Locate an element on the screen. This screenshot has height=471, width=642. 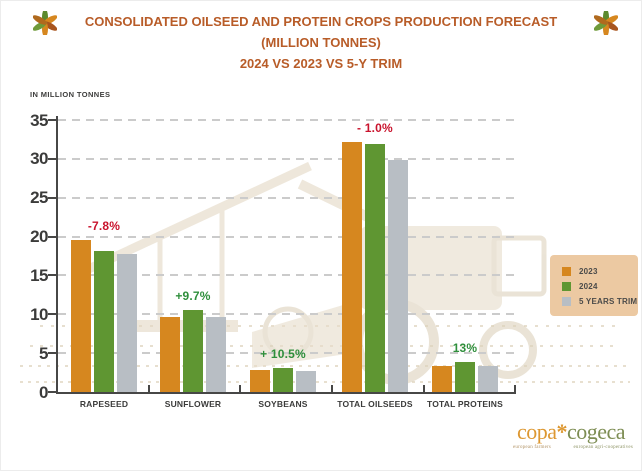
bar-2024-total-oilseeds is located at coordinates (375, 268).